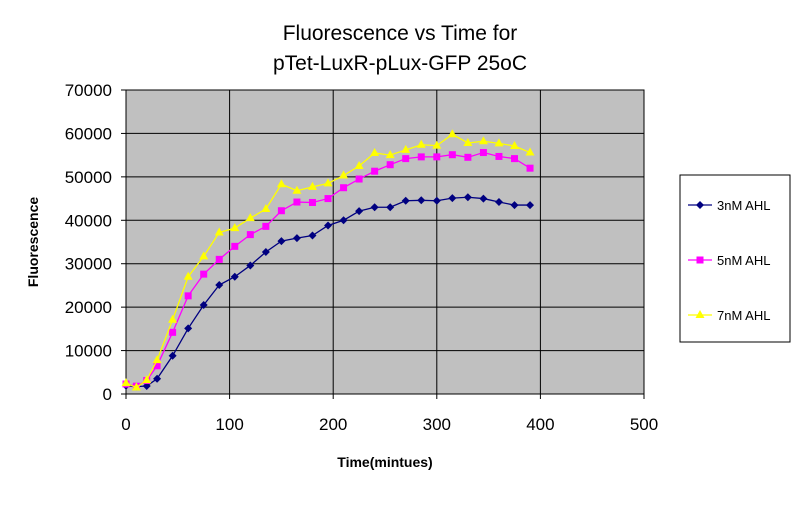  Describe the element at coordinates (743, 315) in the screenshot. I see `legend-label: 7nM AHL` at that location.